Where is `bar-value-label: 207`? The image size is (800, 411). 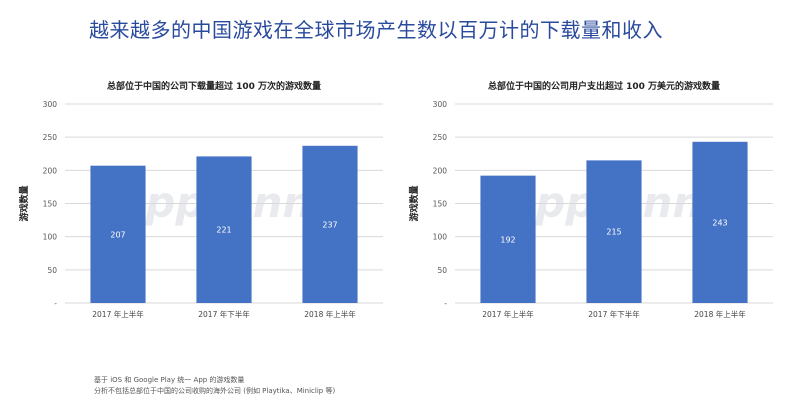
bar-value-label: 207 is located at coordinates (117, 234).